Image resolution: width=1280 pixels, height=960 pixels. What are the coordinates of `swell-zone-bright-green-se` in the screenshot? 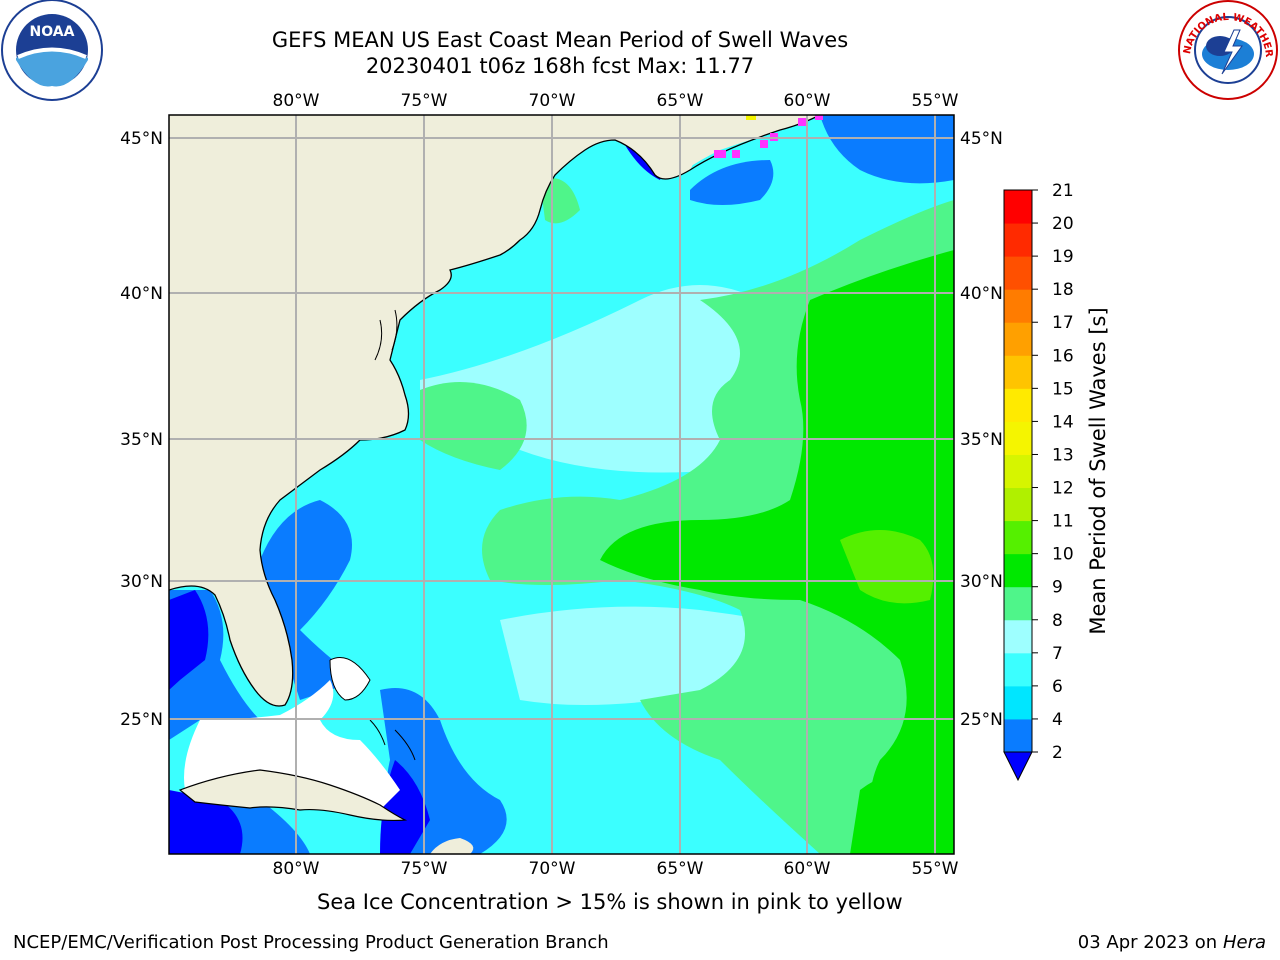 It's located at (902, 810).